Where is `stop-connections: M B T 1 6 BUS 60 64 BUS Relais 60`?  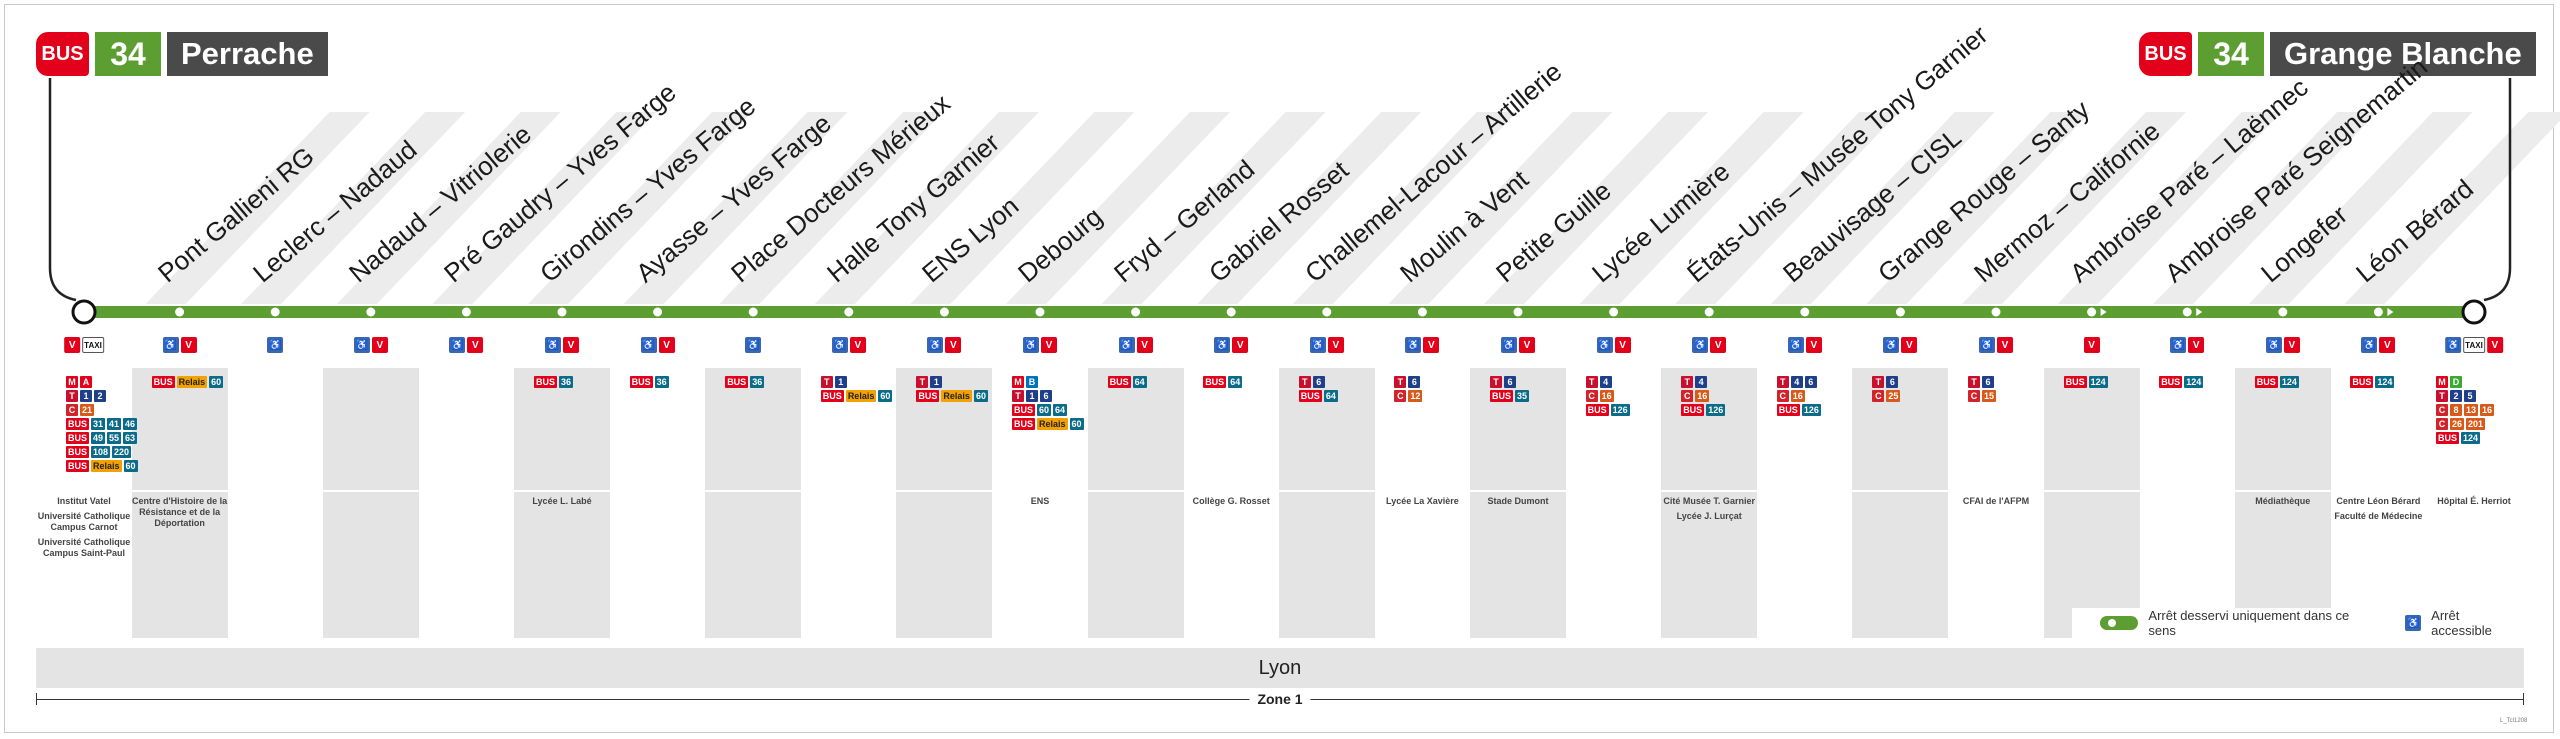 stop-connections: M B T 1 6 BUS 60 64 BUS Relais 60 is located at coordinates (1057, 404).